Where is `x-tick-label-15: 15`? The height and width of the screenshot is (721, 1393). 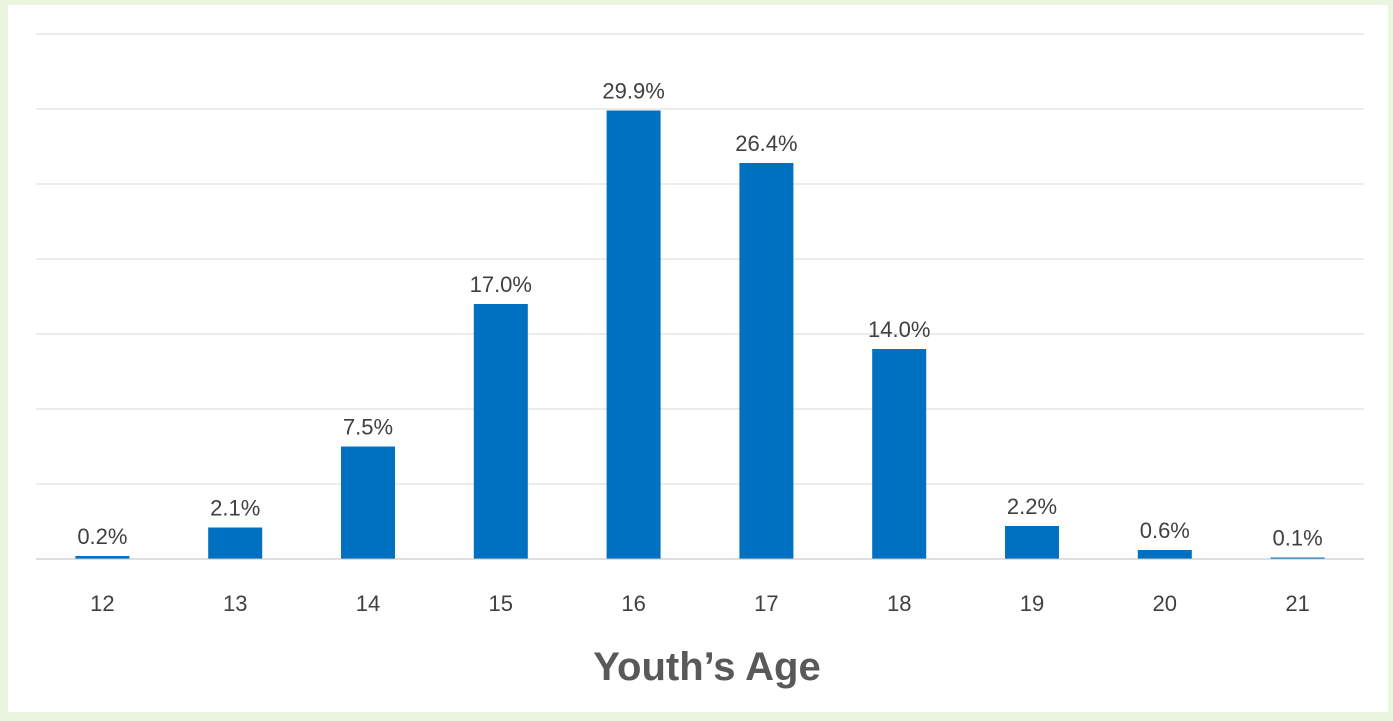 x-tick-label-15: 15 is located at coordinates (501, 603).